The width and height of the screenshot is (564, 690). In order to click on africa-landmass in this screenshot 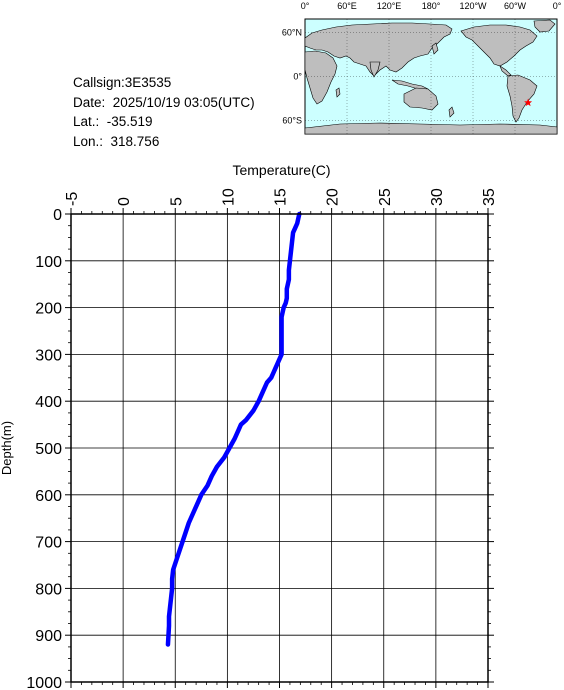, I will do `click(321, 77)`.